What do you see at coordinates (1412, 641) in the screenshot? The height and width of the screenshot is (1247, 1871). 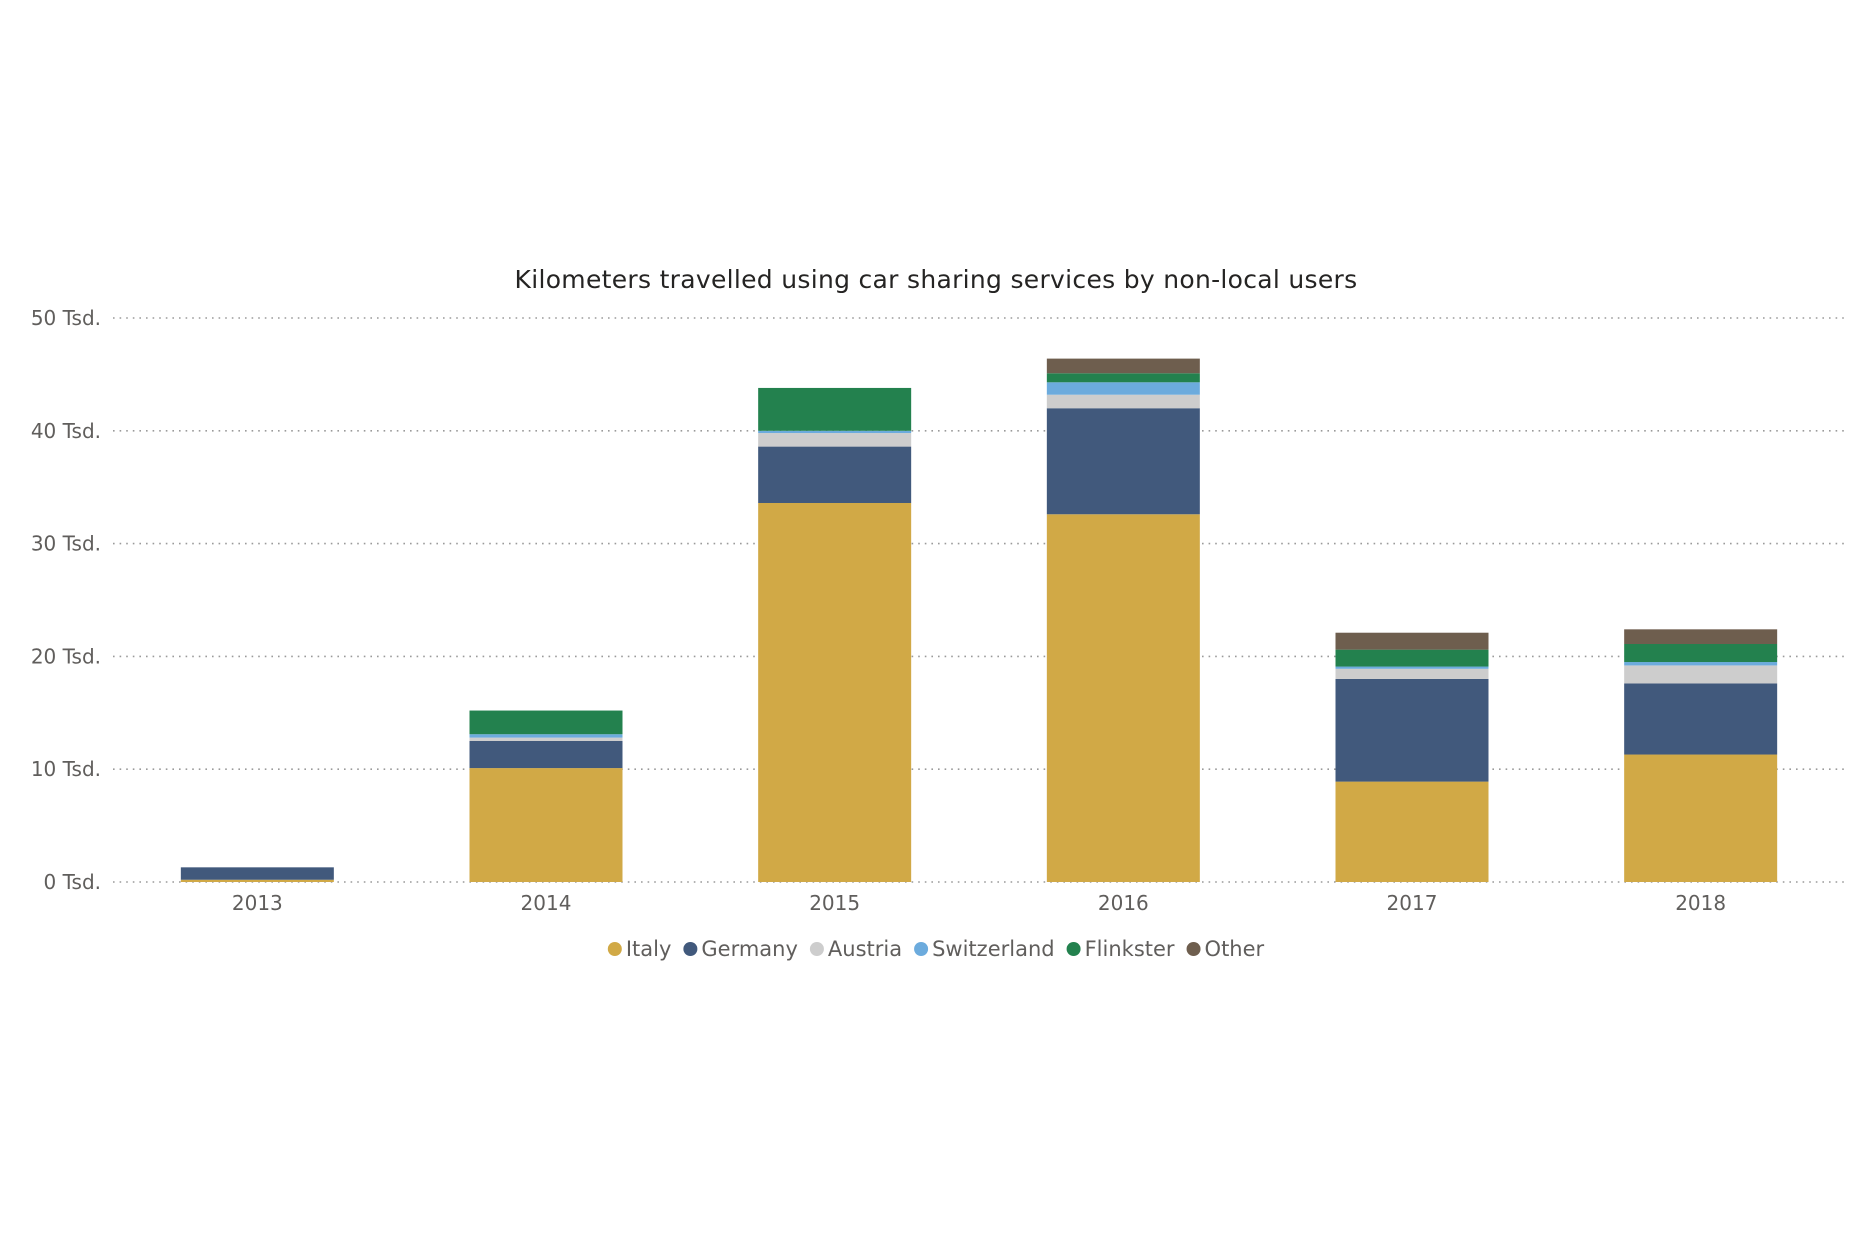 I see `bar-segment-other-2017` at bounding box center [1412, 641].